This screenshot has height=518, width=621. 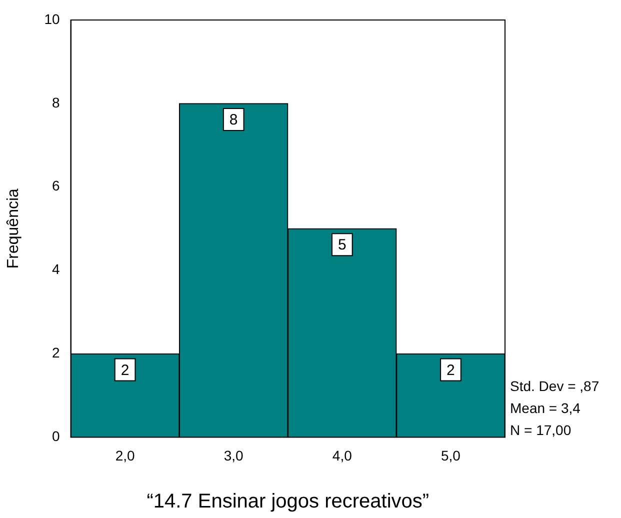 What do you see at coordinates (52, 18) in the screenshot?
I see `y-tick-label: 10` at bounding box center [52, 18].